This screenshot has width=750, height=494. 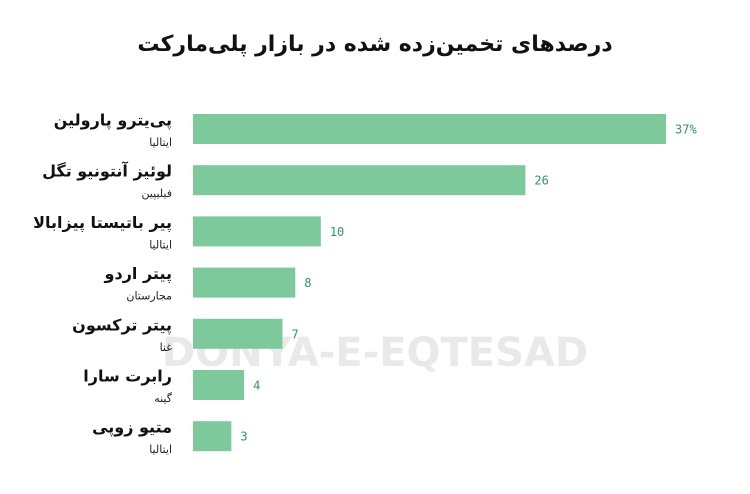 I want to click on value-label: 26, so click(x=541, y=181).